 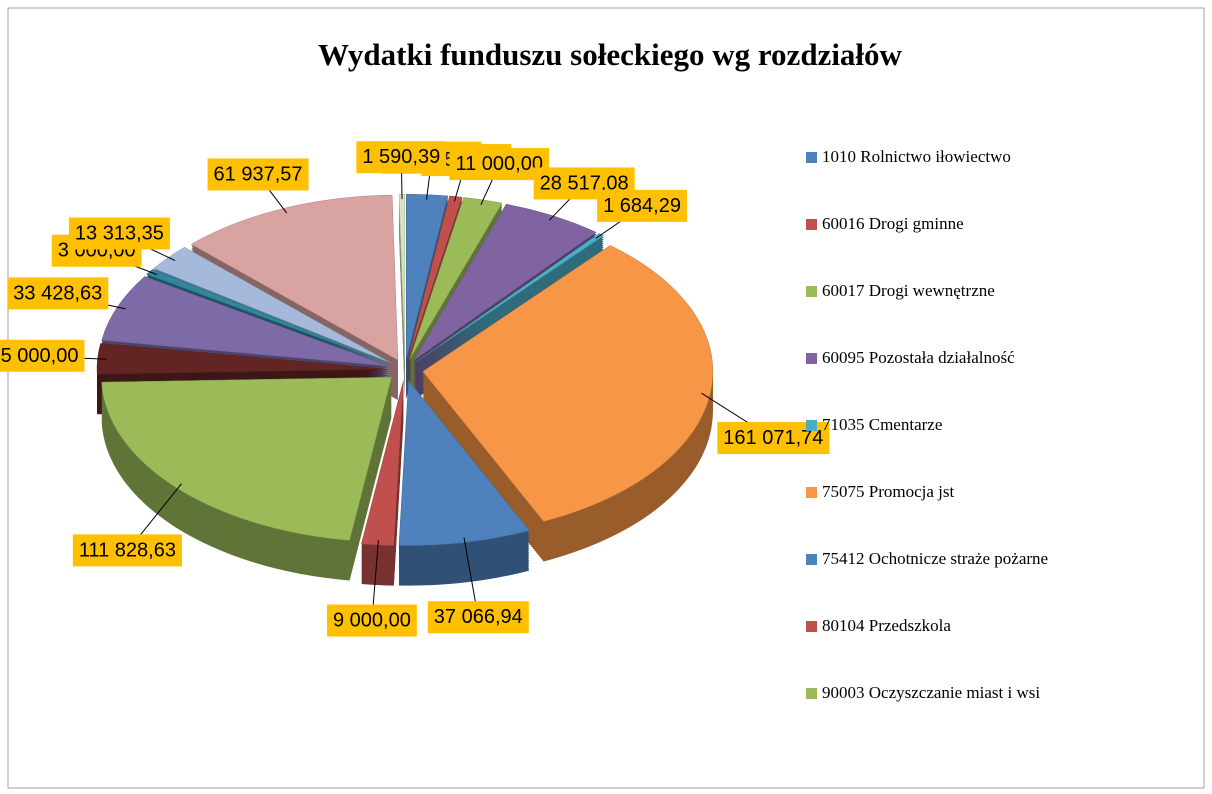 I want to click on legend-label: 60017 Drogi wewnętrzne, so click(x=908, y=290).